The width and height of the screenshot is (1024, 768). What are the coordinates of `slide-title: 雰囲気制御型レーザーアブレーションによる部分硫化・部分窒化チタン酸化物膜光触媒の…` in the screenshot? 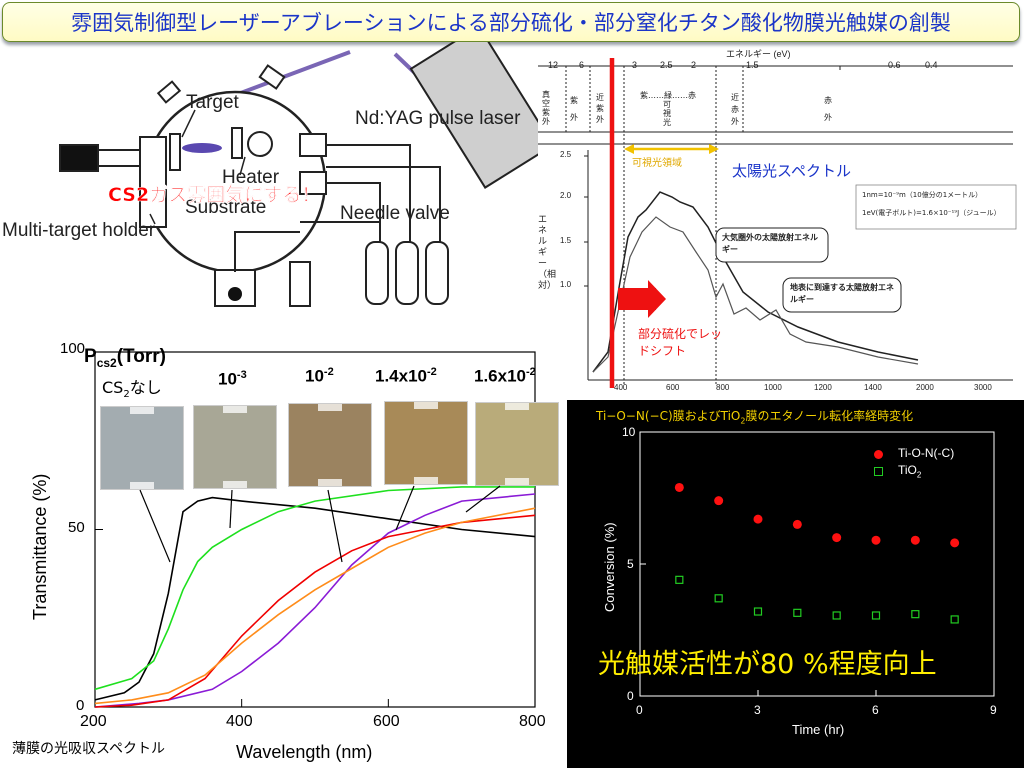 It's located at (511, 23).